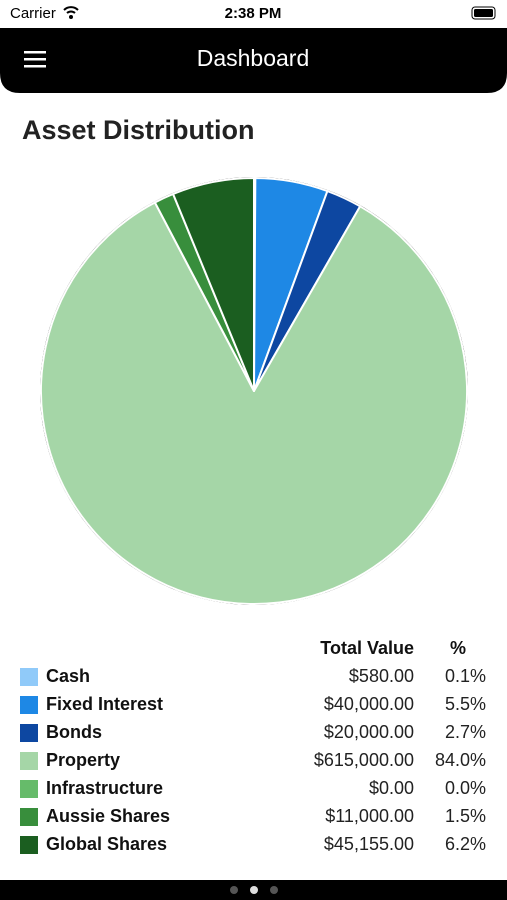 The height and width of the screenshot is (900, 507). Describe the element at coordinates (83, 760) in the screenshot. I see `legend-label: Property` at that location.